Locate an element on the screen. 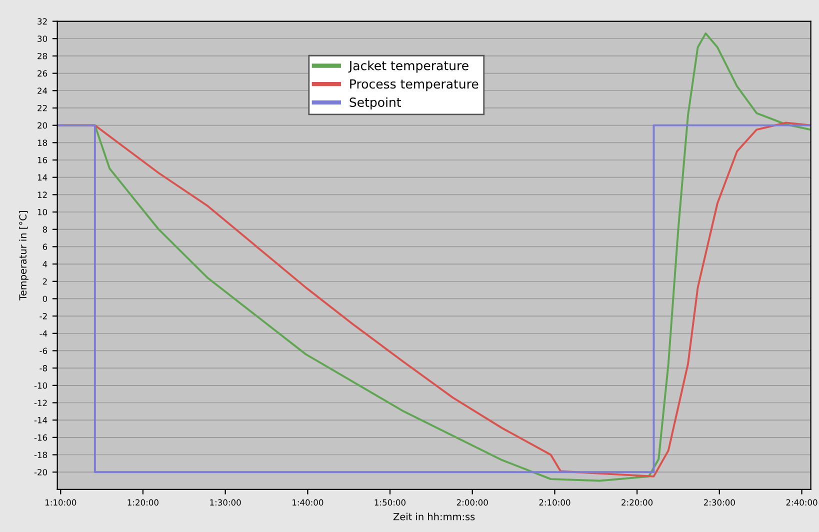 The width and height of the screenshot is (819, 532). x-tick-label: 2:00:00 is located at coordinates (472, 502).